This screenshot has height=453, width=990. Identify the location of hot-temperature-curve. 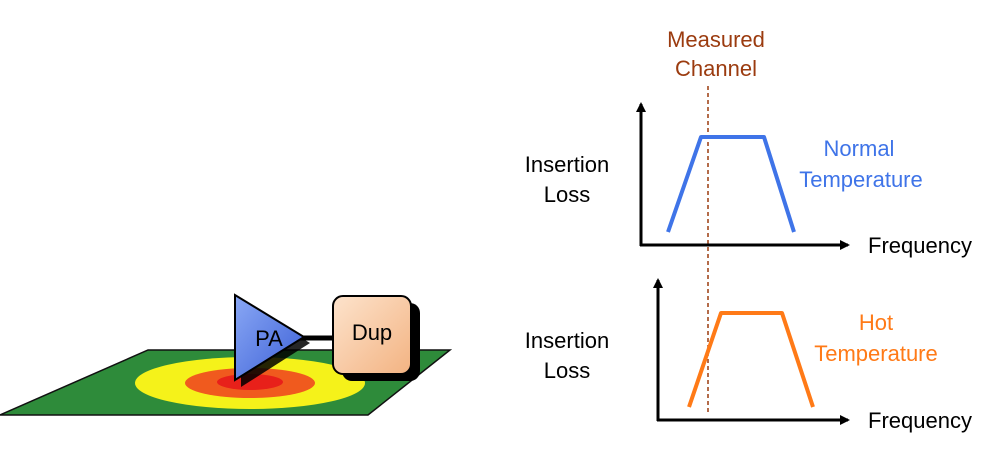
(751, 359).